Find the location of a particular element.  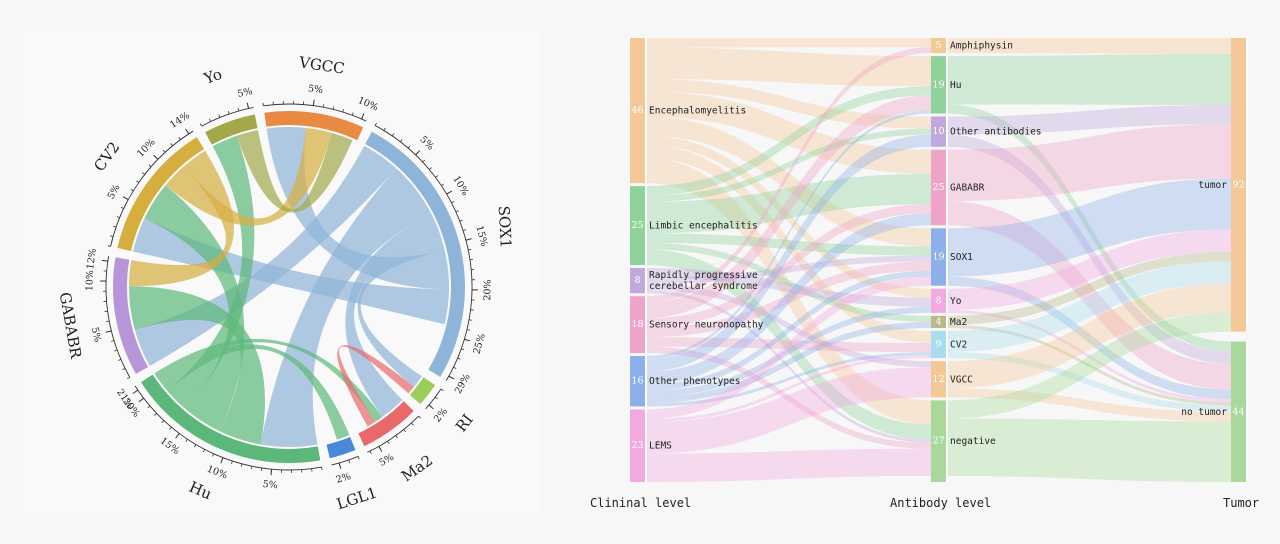

chord-arc-ri is located at coordinates (422, 391).